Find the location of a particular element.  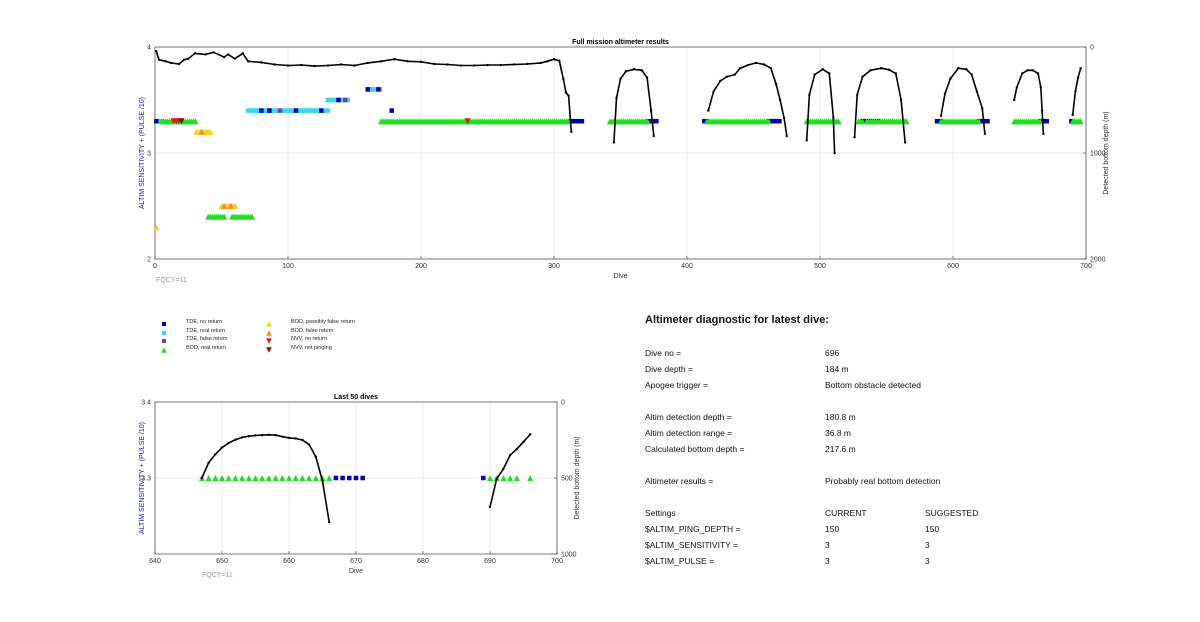

legend-label: TDE, false return is located at coordinates (207, 339).